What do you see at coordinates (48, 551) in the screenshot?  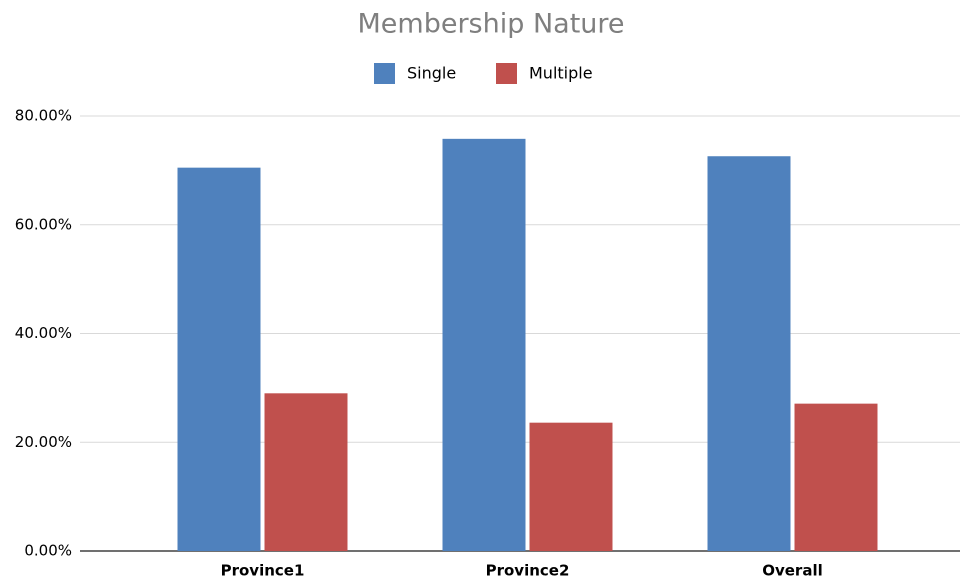 I see `y-tick-label: 0.00%` at bounding box center [48, 551].